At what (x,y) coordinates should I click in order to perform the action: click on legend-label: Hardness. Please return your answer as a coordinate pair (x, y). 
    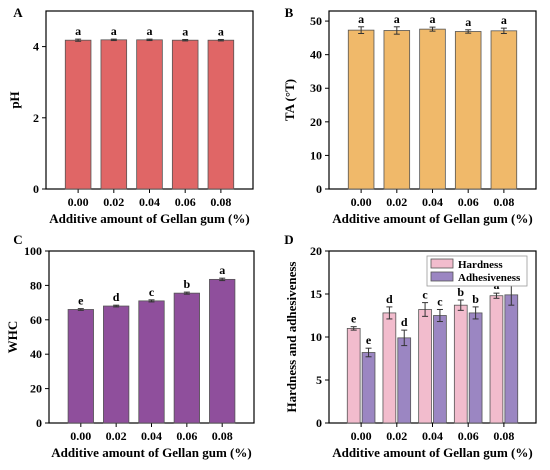
    Looking at the image, I should click on (480, 265).